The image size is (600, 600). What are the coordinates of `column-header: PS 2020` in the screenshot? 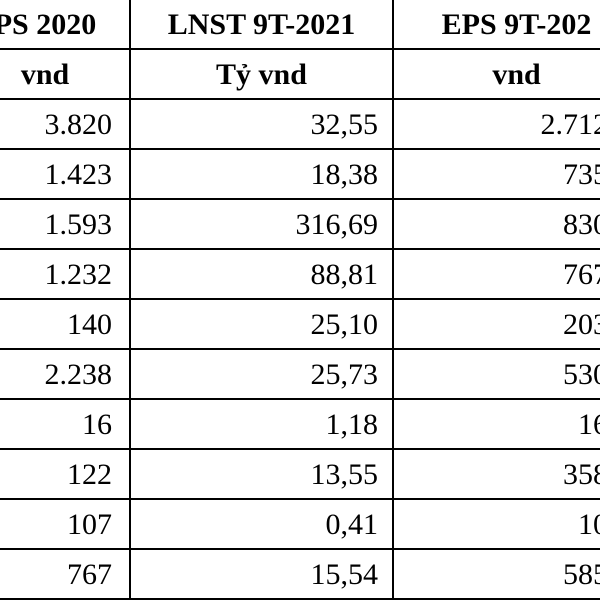 It's located at (48, 24).